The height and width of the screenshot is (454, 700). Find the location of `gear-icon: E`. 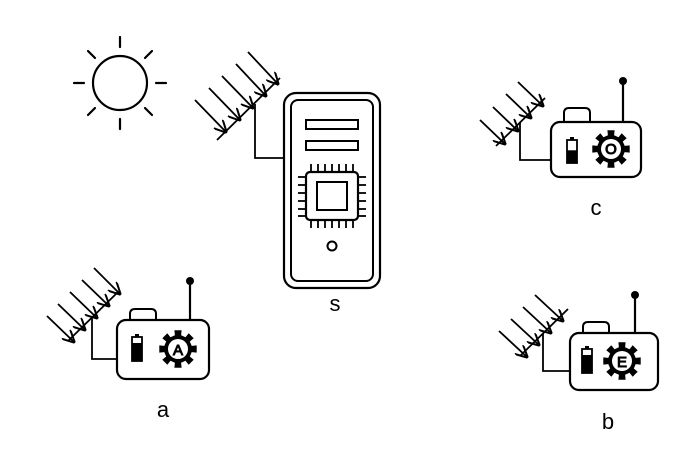

gear-icon: E is located at coordinates (622, 361).